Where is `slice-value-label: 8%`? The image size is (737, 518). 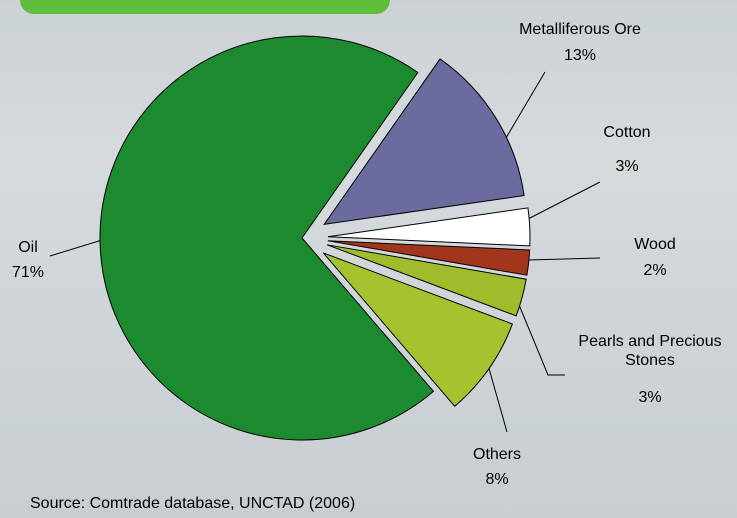
slice-value-label: 8% is located at coordinates (497, 479).